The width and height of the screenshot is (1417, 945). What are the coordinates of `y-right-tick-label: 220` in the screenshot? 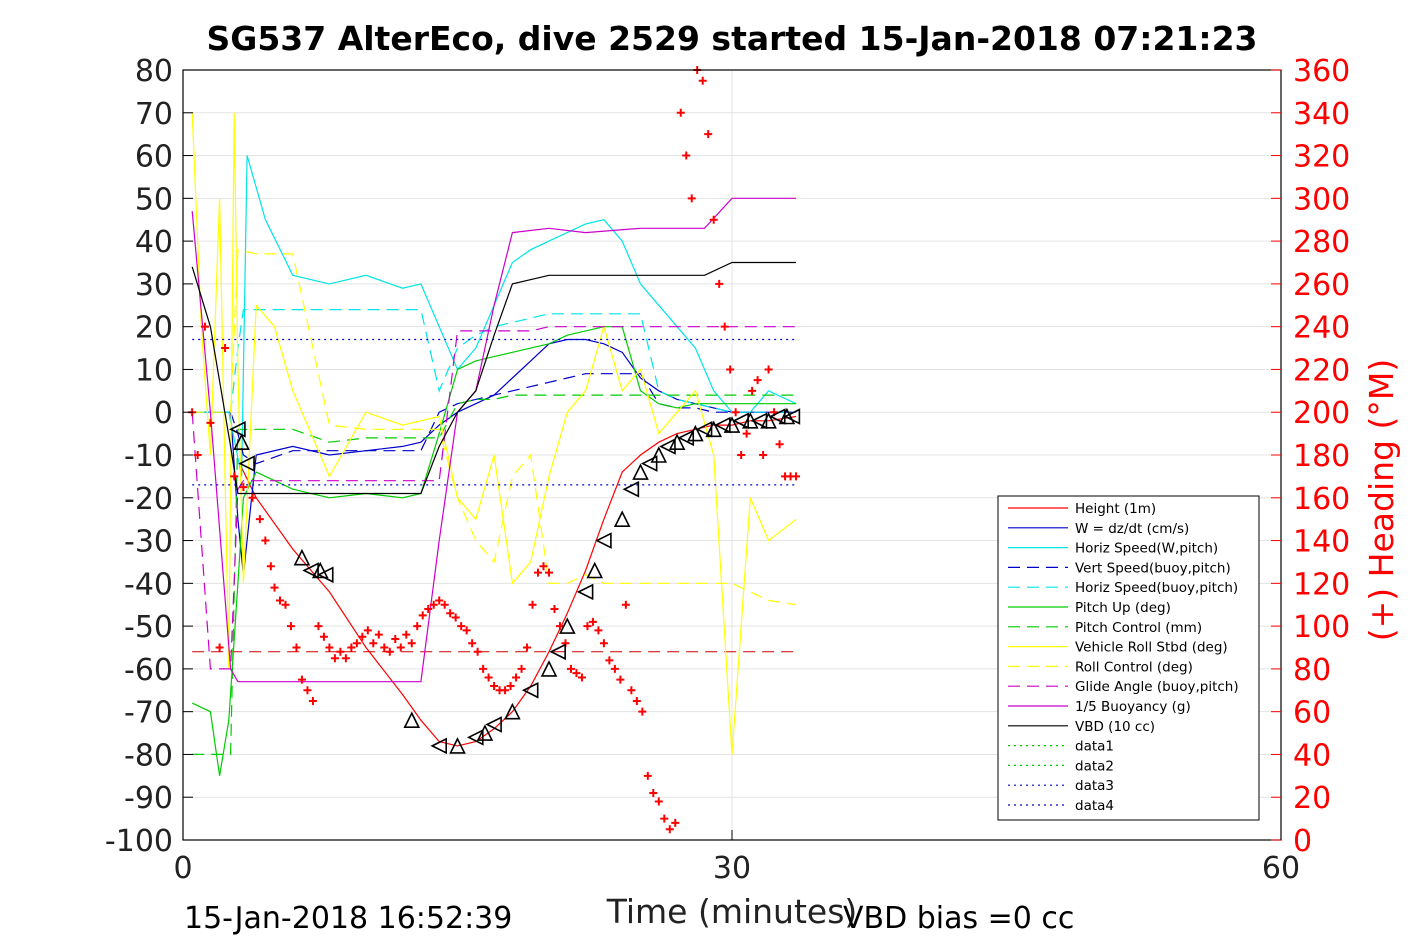 It's located at (1321, 370).